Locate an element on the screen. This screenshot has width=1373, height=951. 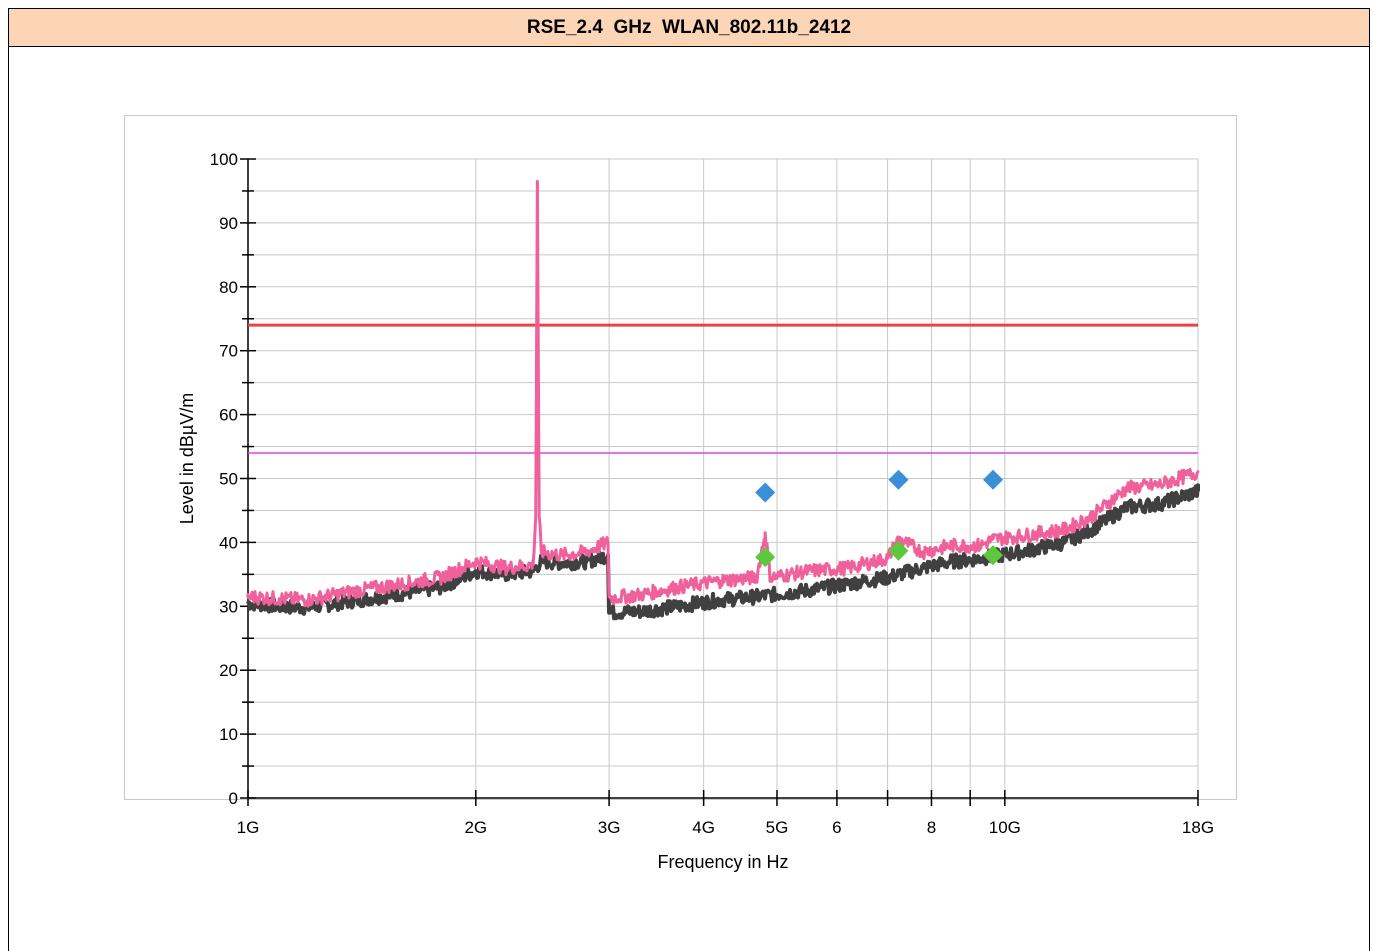
report-title: RSE_2.4 GHz WLAN_802.11b_2412 is located at coordinates (689, 27).